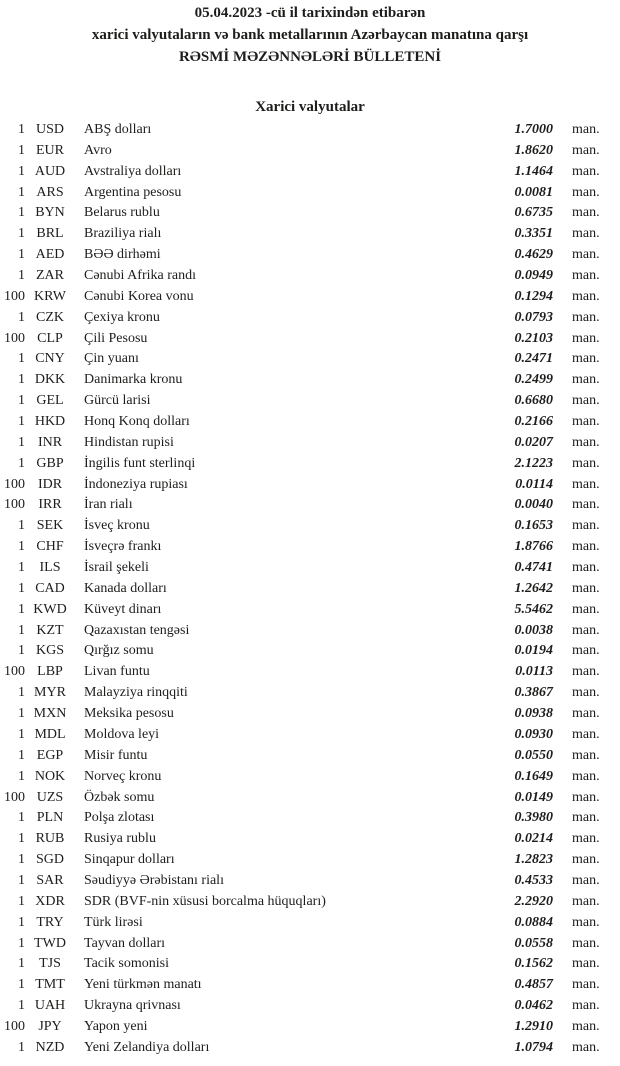 This screenshot has height=1066, width=620. I want to click on currency-code: TRY, so click(50, 922).